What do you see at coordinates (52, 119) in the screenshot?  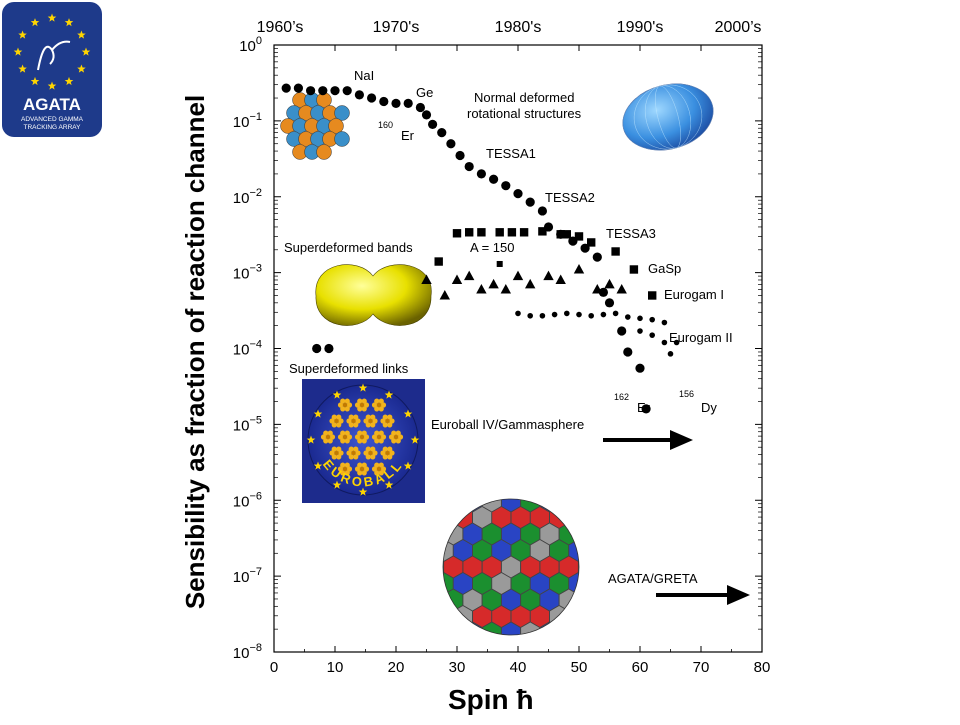 I see `logo-subtitle-line1: ADVANCED GAMMA` at bounding box center [52, 119].